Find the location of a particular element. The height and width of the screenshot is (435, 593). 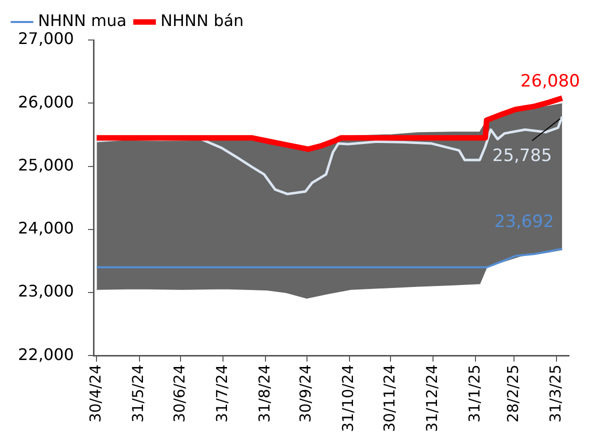

legend-label: NHNN mua is located at coordinates (82, 20).